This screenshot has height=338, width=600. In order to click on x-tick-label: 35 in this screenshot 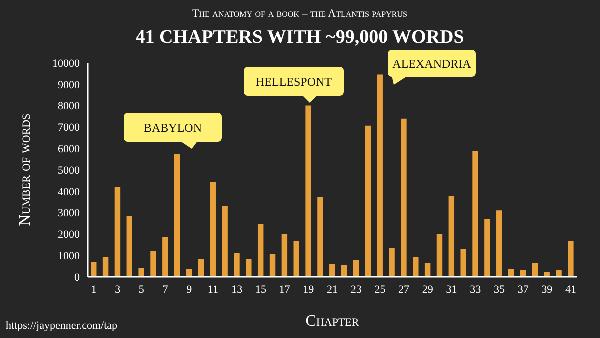, I will do `click(500, 290)`.